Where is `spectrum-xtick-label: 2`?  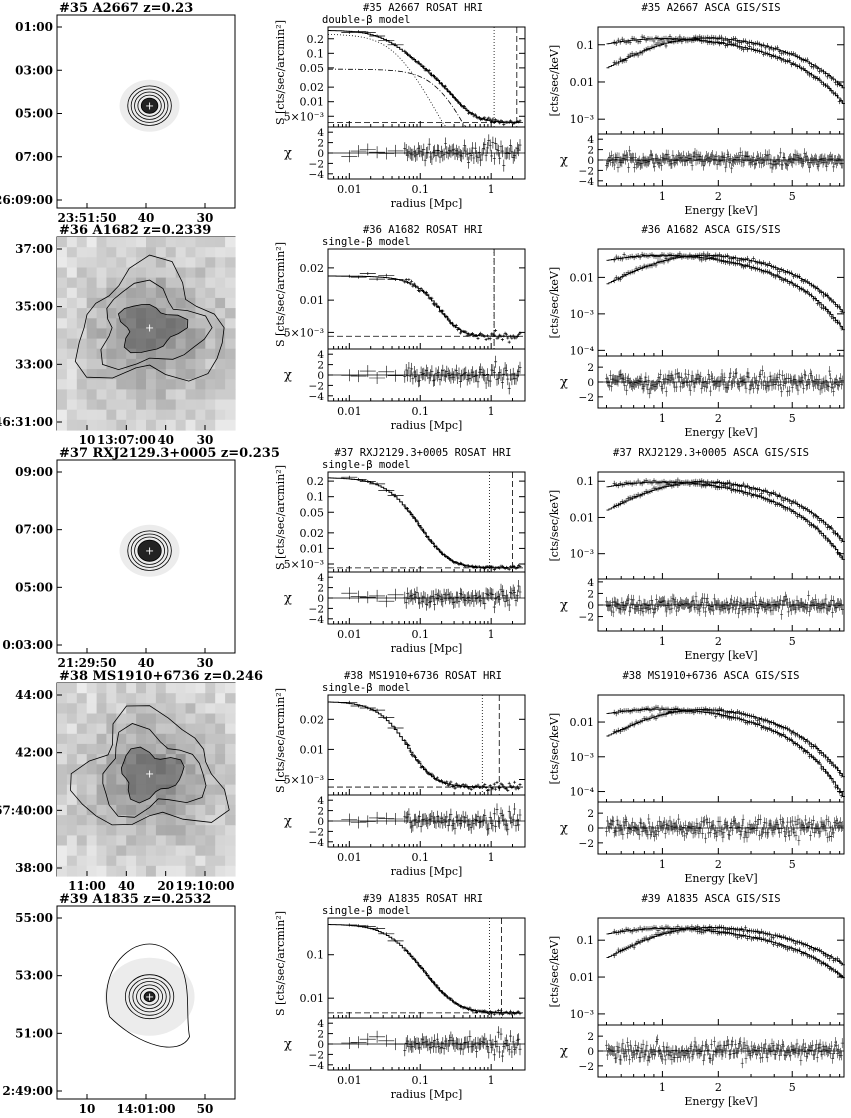
spectrum-xtick-label: 2 is located at coordinates (718, 641).